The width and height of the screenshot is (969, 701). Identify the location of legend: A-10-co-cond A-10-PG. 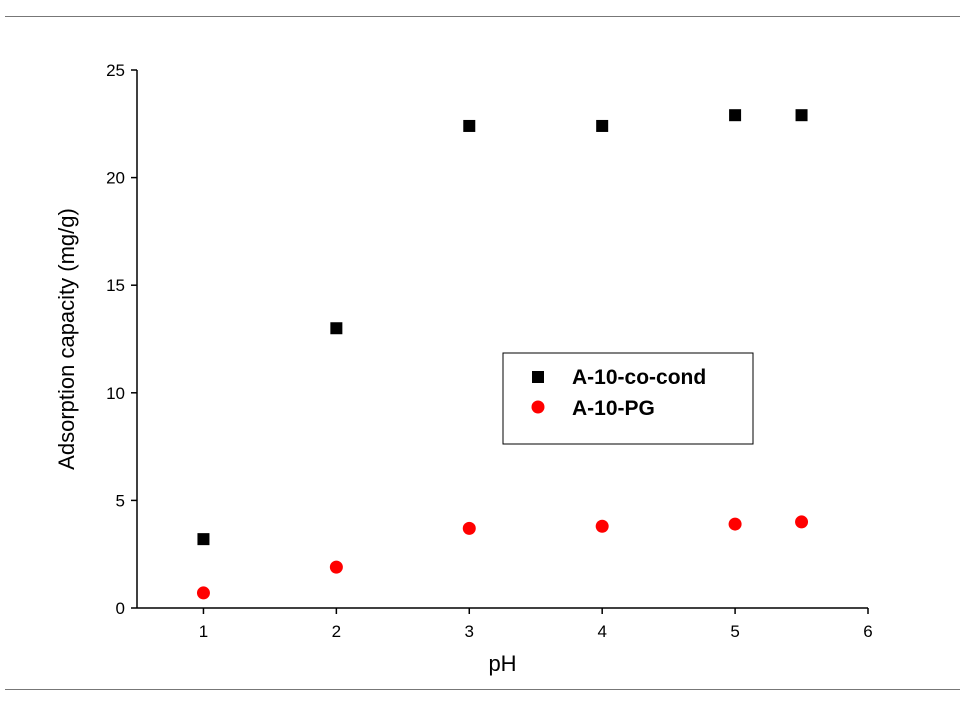
(628, 398).